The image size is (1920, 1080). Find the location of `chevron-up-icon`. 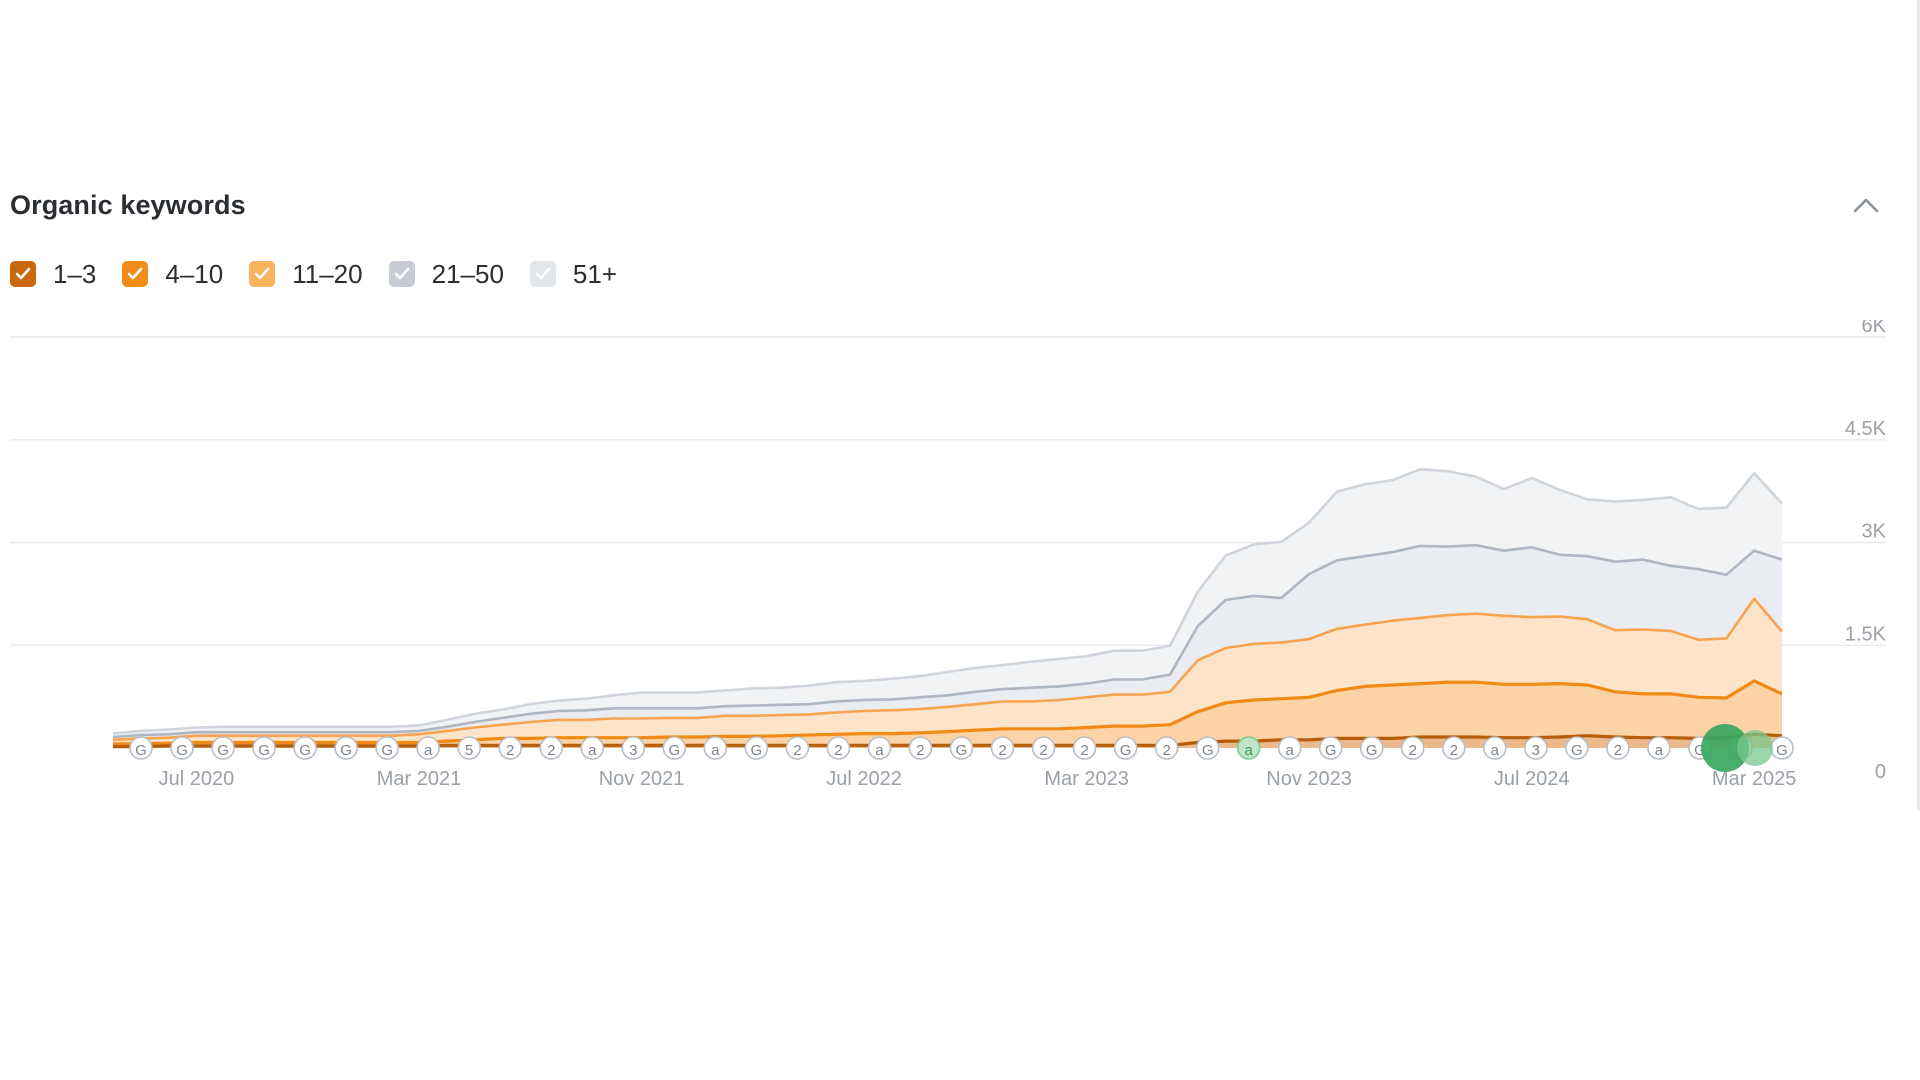

chevron-up-icon is located at coordinates (1866, 205).